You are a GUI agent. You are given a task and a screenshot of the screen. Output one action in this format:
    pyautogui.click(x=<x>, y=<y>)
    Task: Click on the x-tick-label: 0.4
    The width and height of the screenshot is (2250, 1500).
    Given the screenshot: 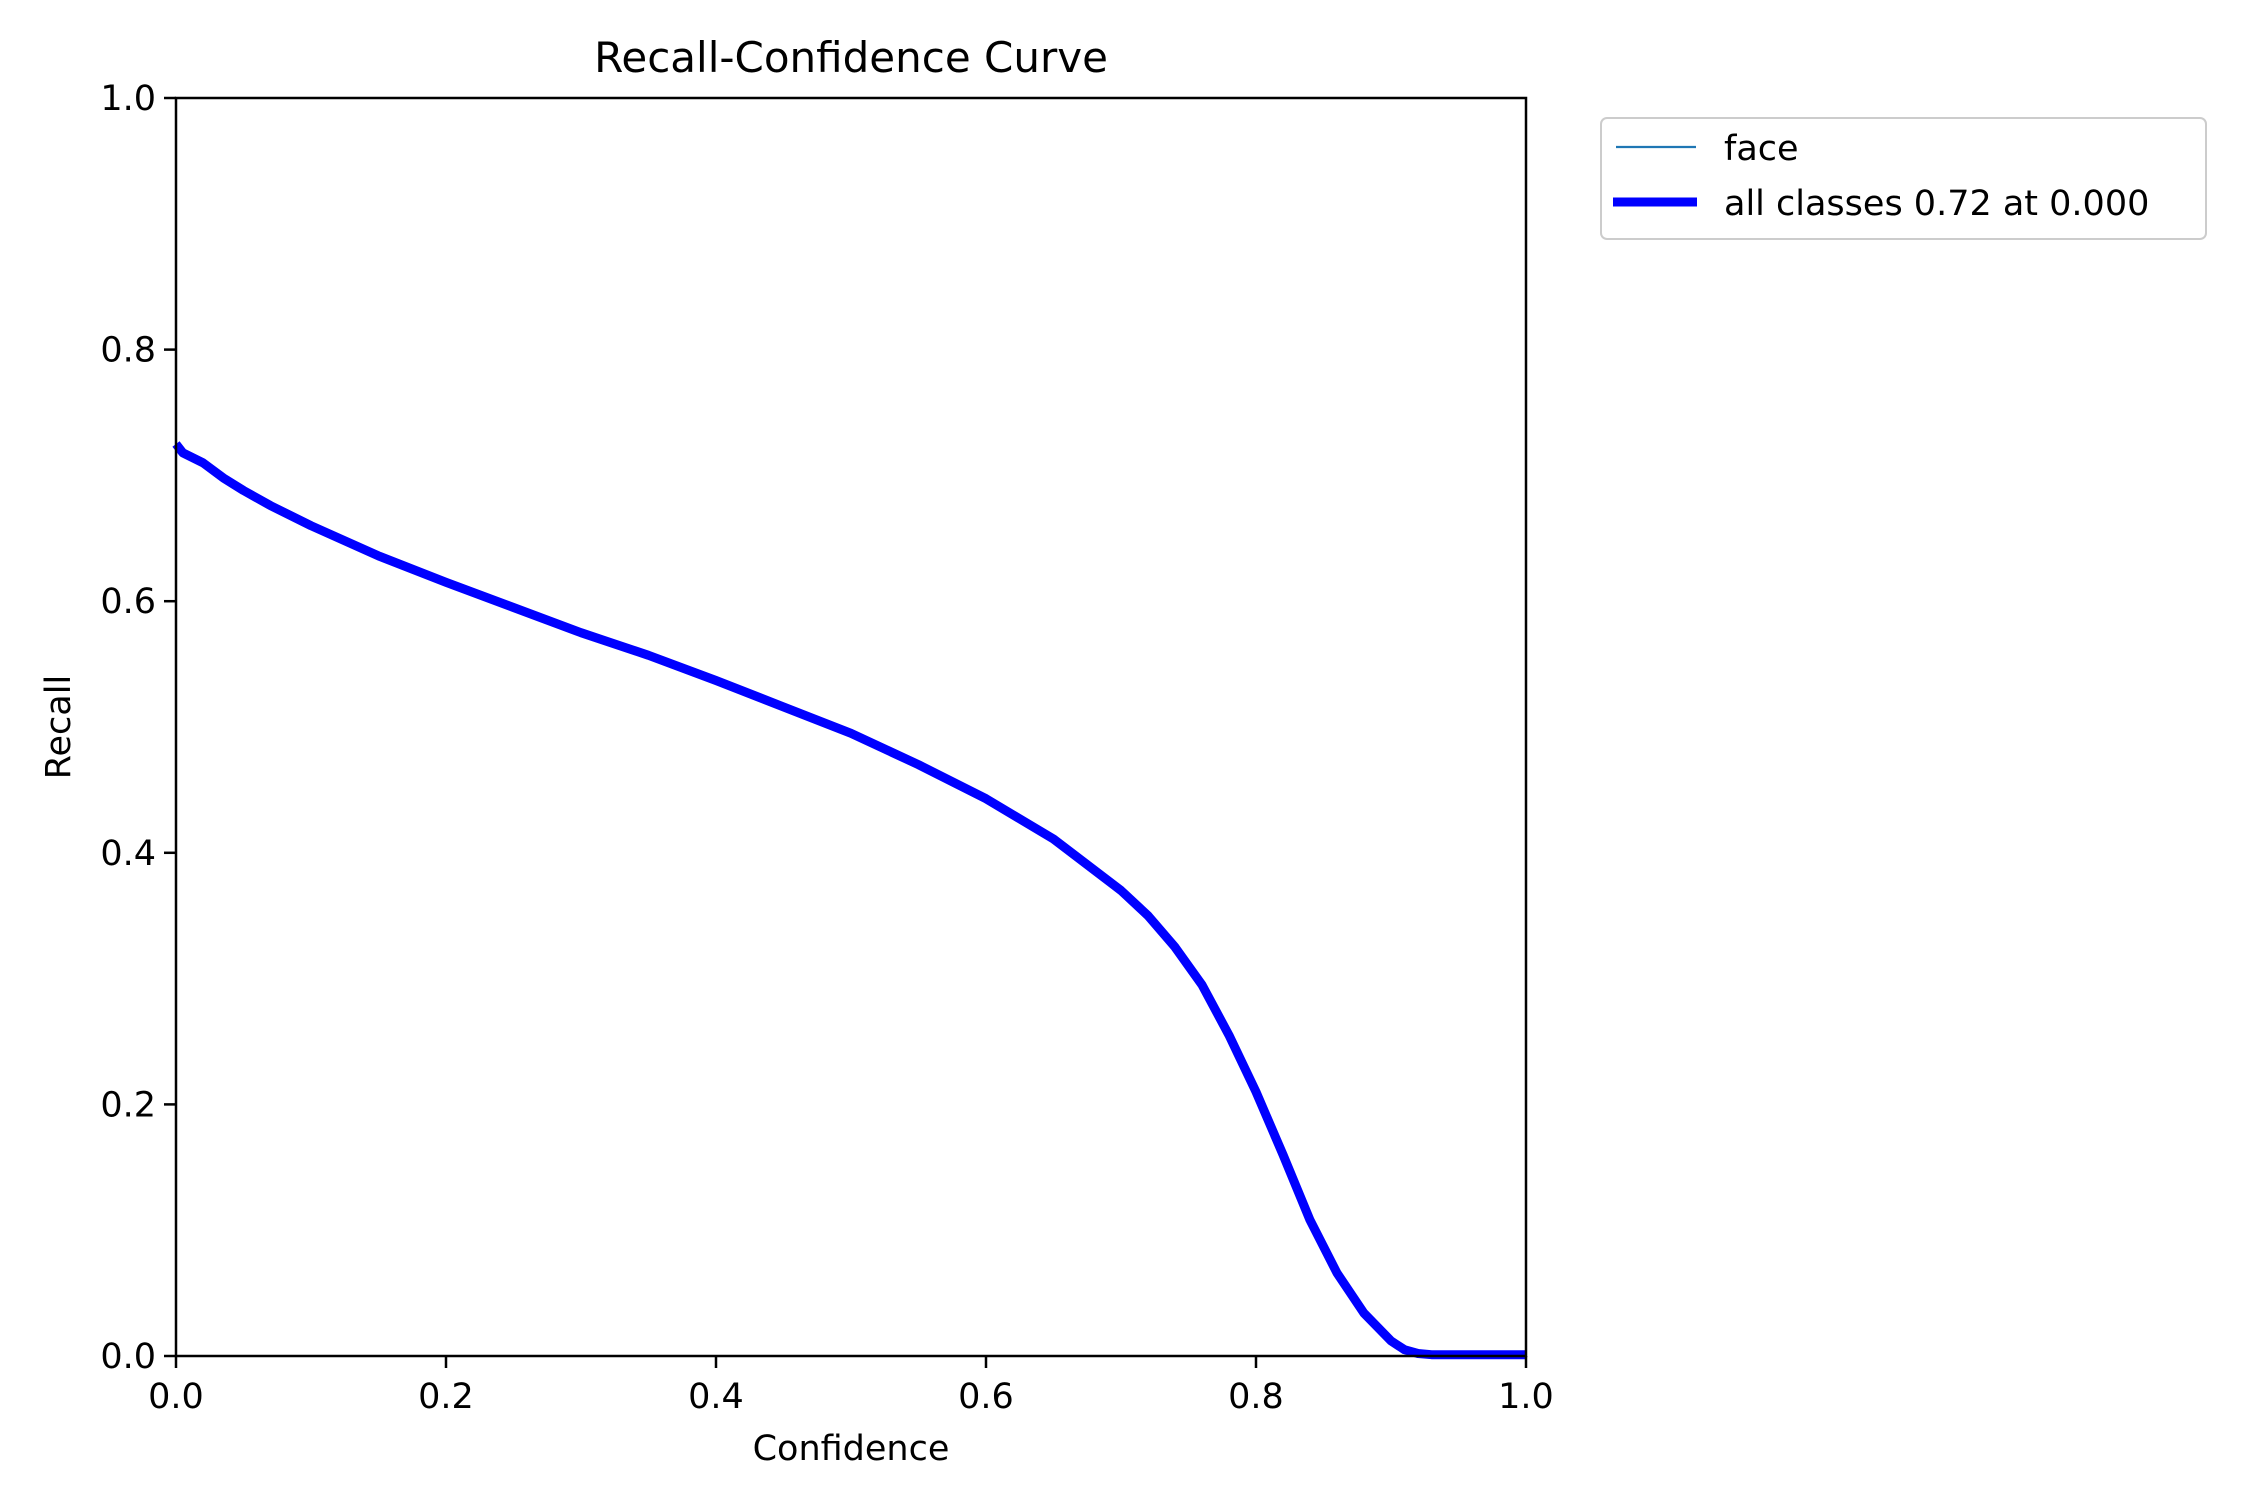 What is the action you would take?
    pyautogui.click(x=716, y=1397)
    